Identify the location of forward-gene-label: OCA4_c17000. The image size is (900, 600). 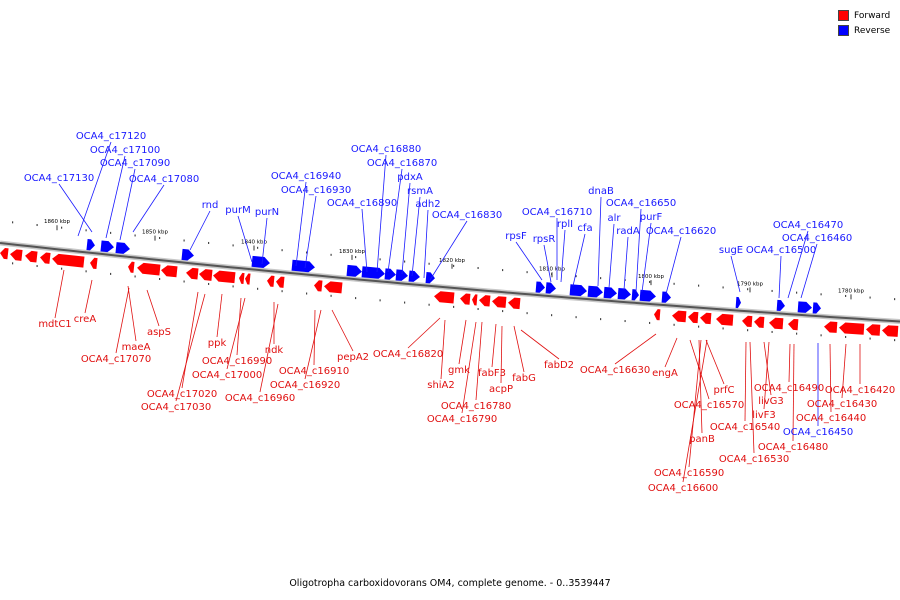
(227, 375).